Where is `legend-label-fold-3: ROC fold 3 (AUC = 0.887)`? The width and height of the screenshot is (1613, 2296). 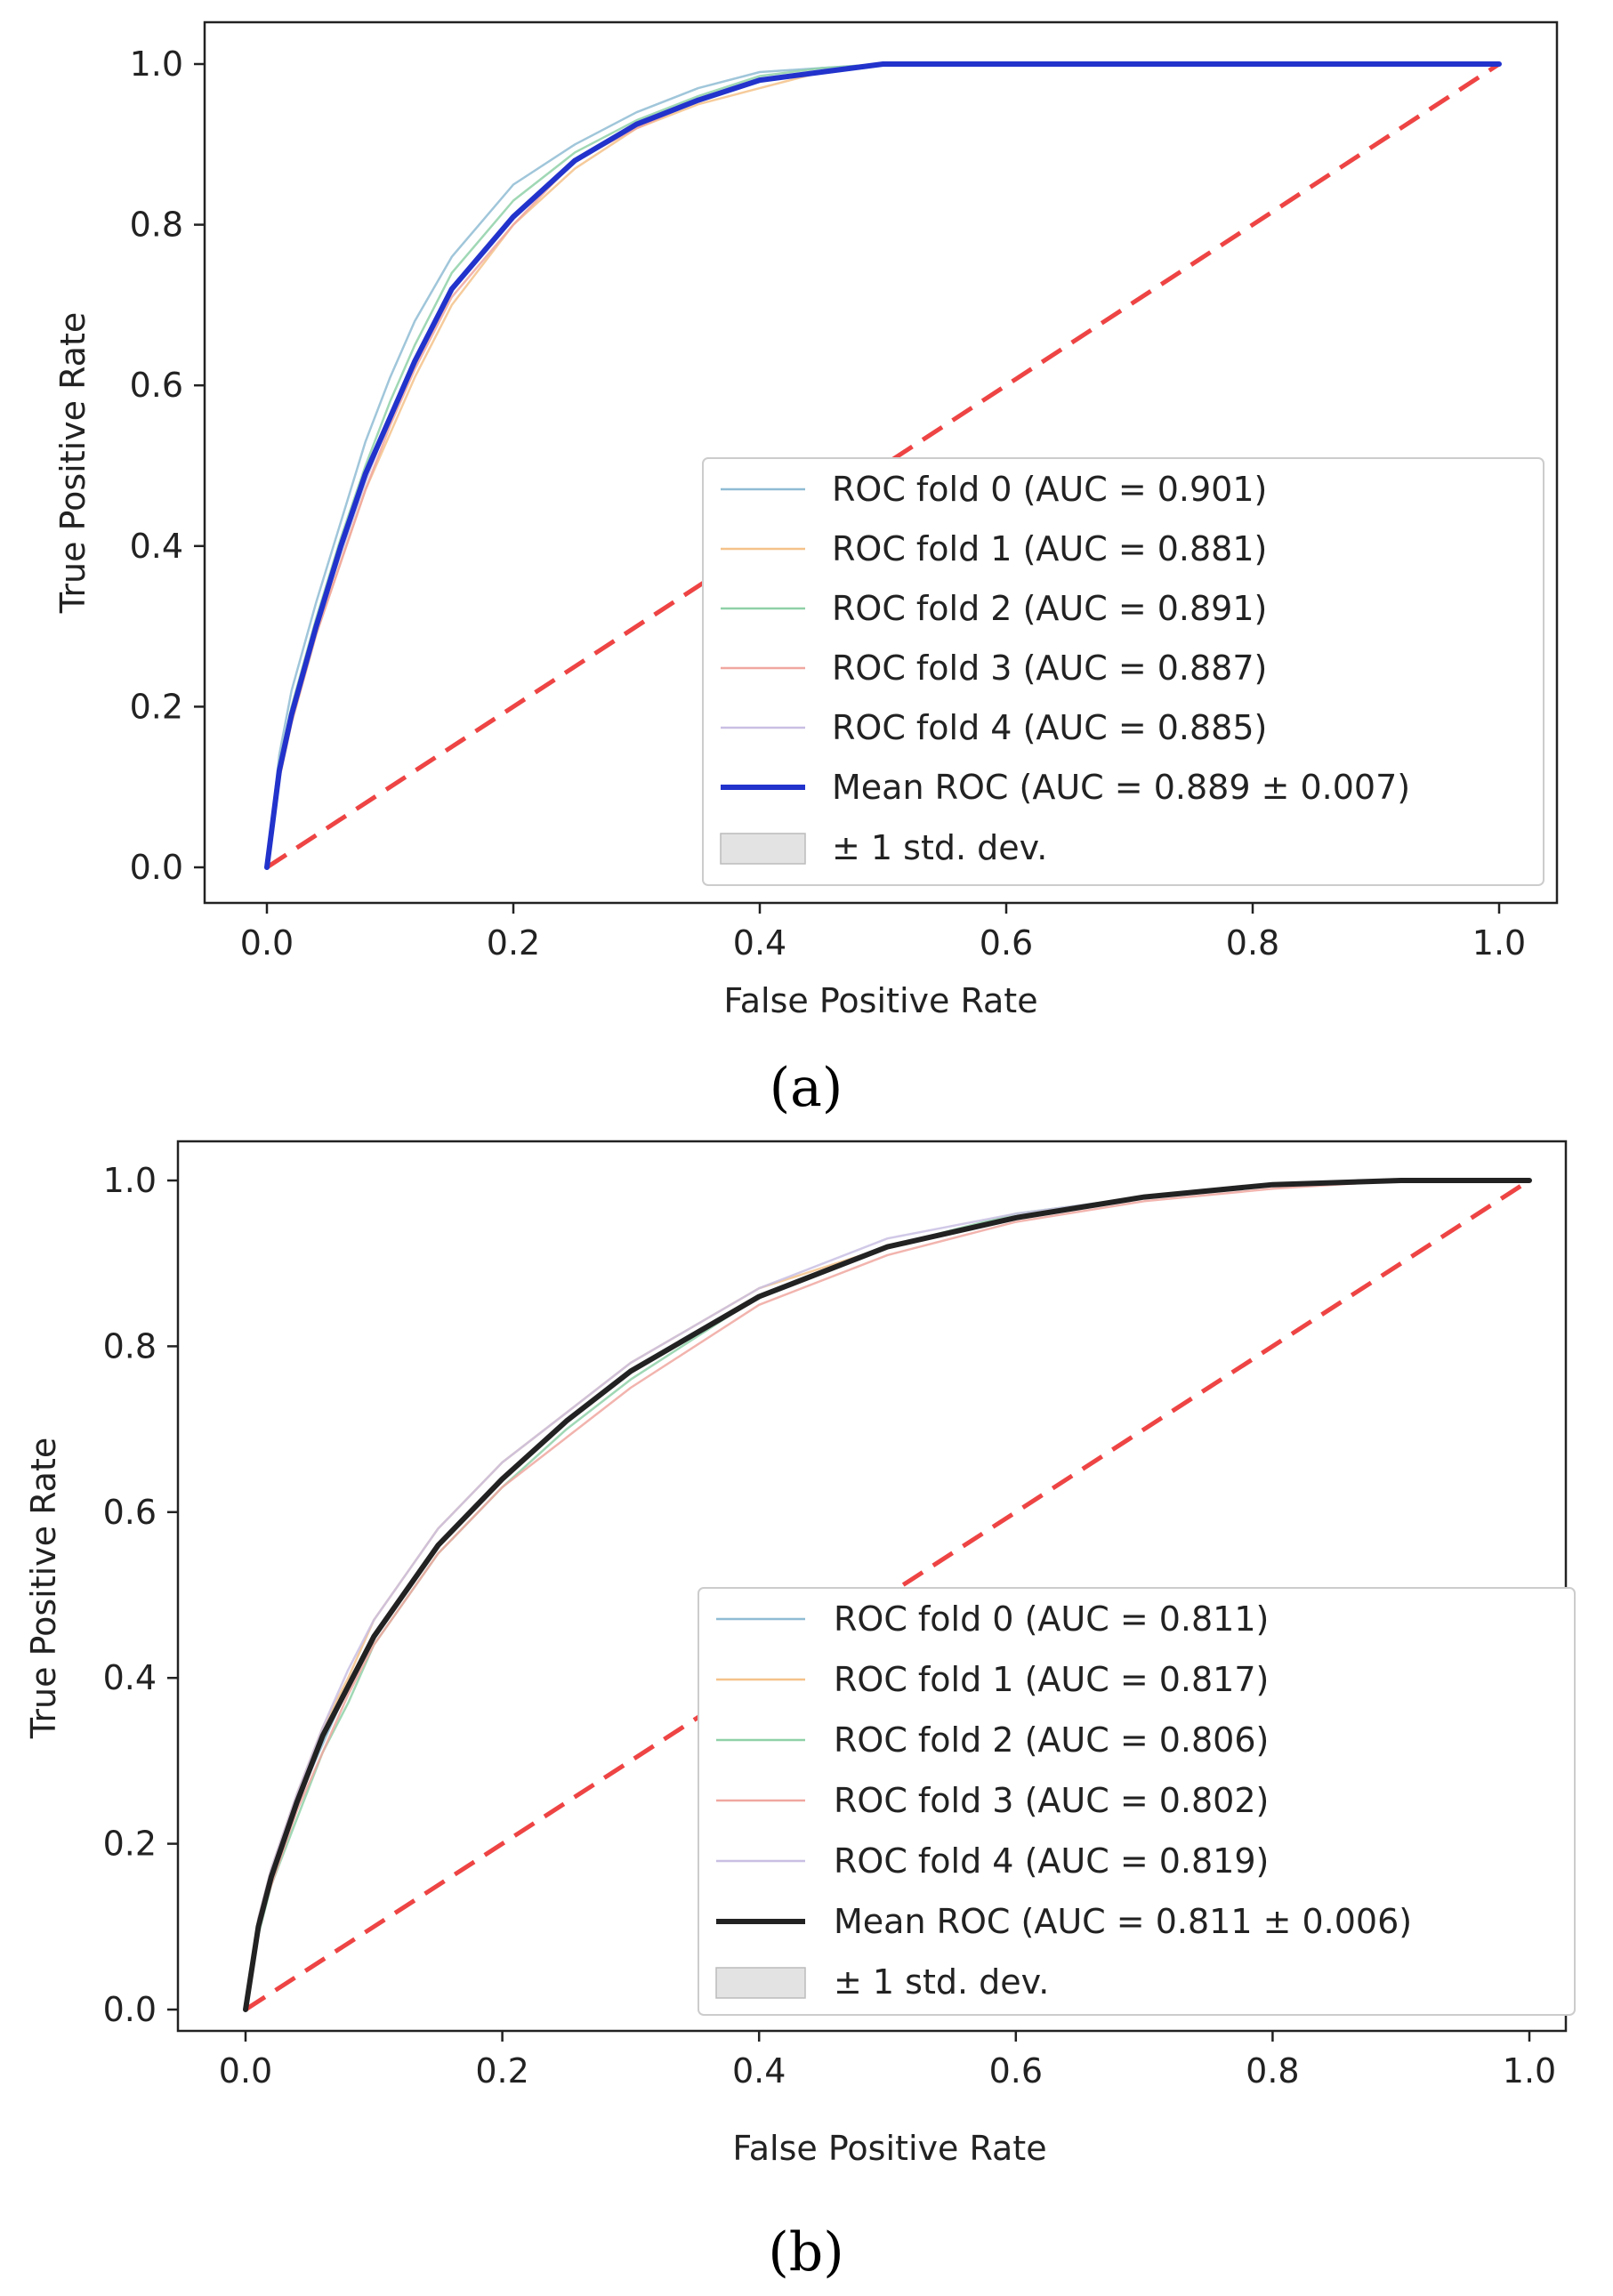 legend-label-fold-3: ROC fold 3 (AUC = 0.887) is located at coordinates (1049, 669).